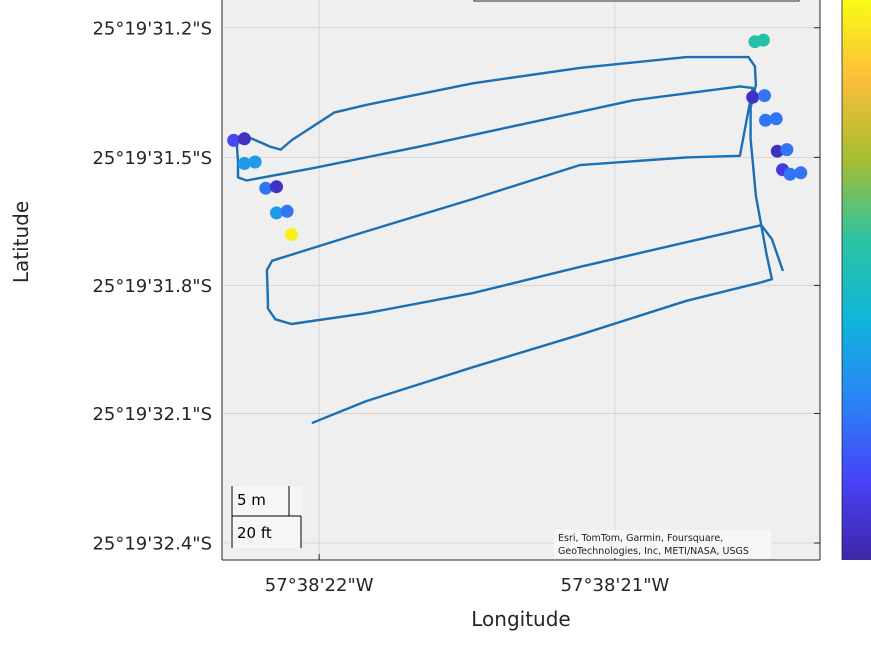 The image size is (871, 648). I want to click on y-tick-label: 25°19'31.8"S, so click(152, 286).